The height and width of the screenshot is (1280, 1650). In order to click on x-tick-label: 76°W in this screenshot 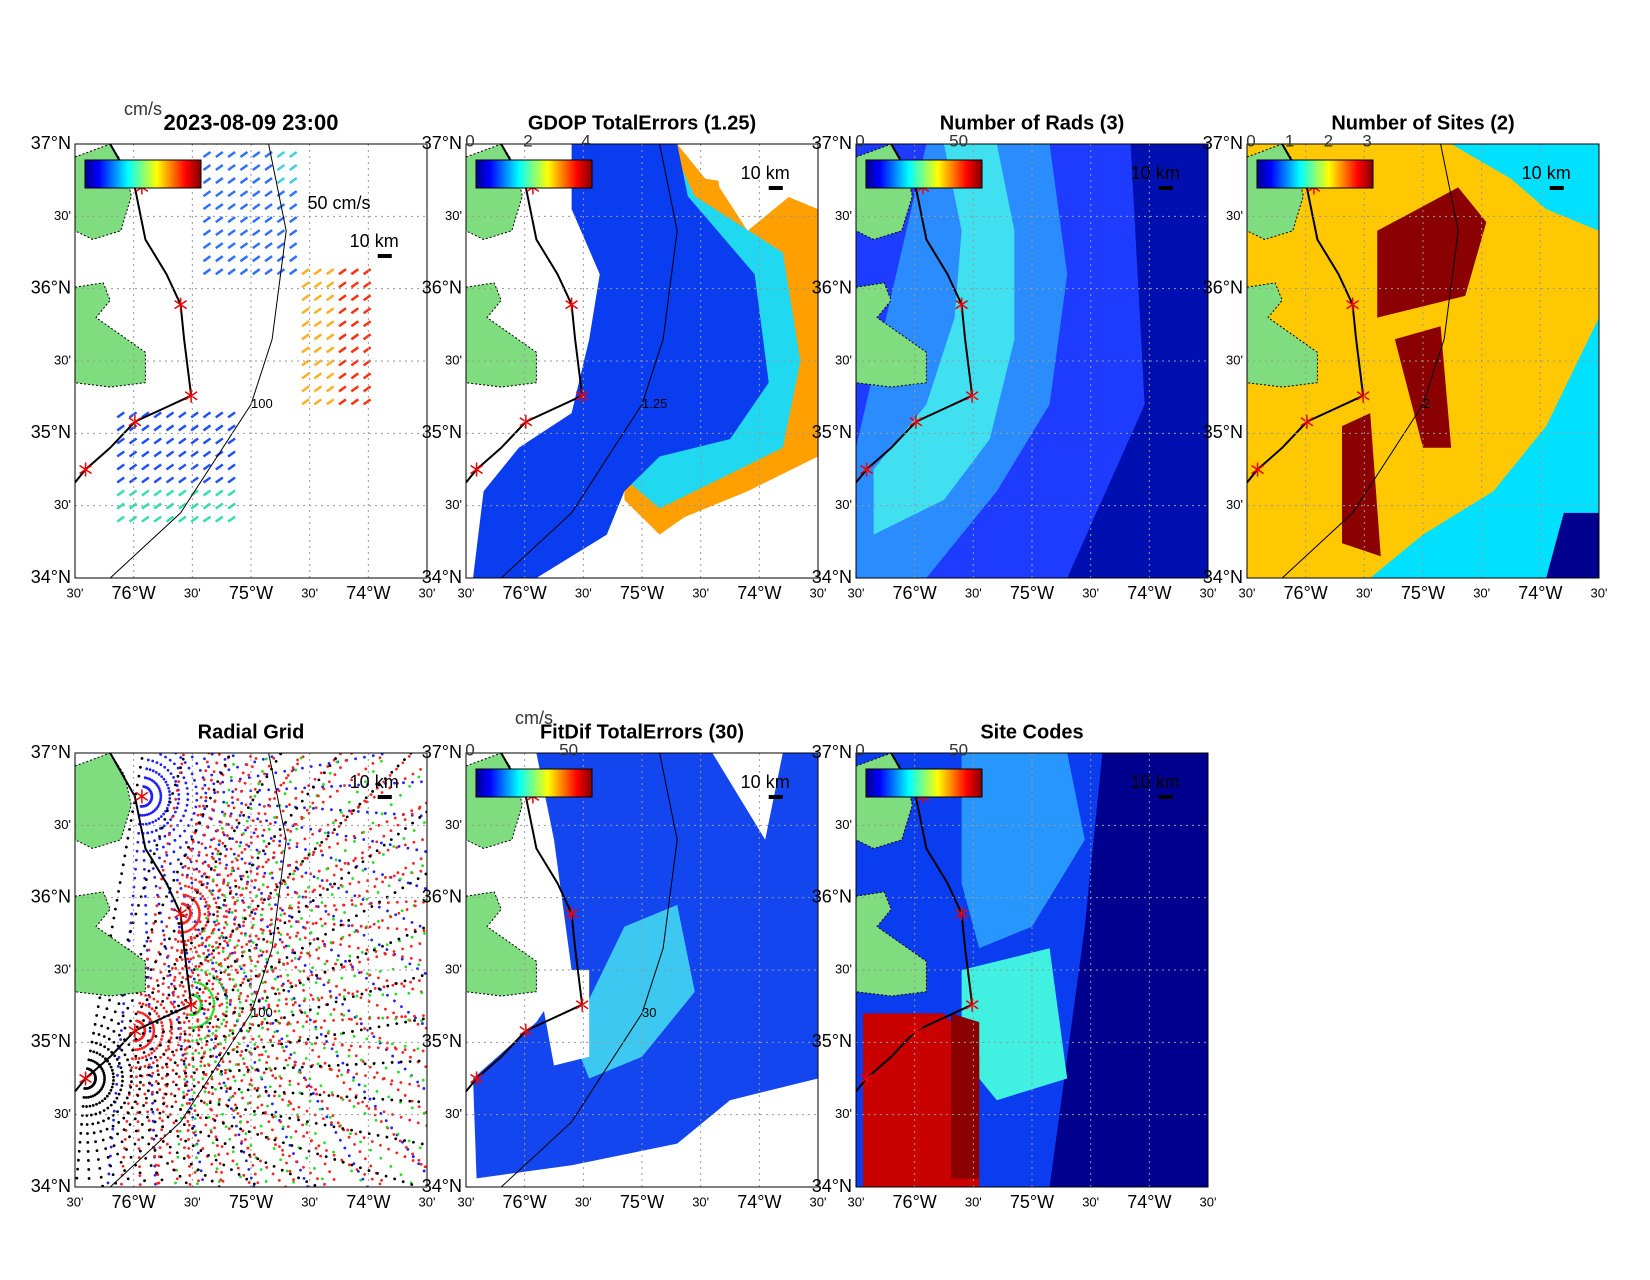, I will do `click(525, 1202)`.